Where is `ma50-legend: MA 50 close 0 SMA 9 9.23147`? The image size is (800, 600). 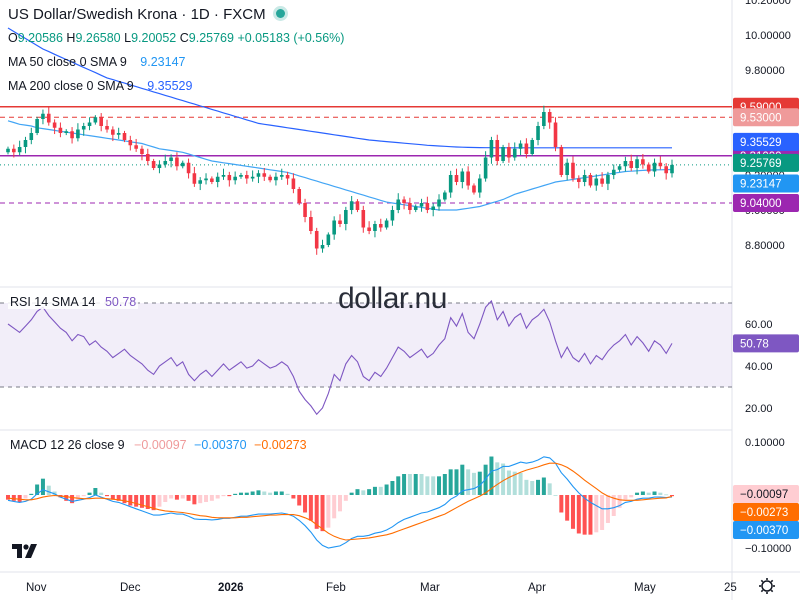
ma50-legend: MA 50 close 0 SMA 9 9.23147 is located at coordinates (96, 62).